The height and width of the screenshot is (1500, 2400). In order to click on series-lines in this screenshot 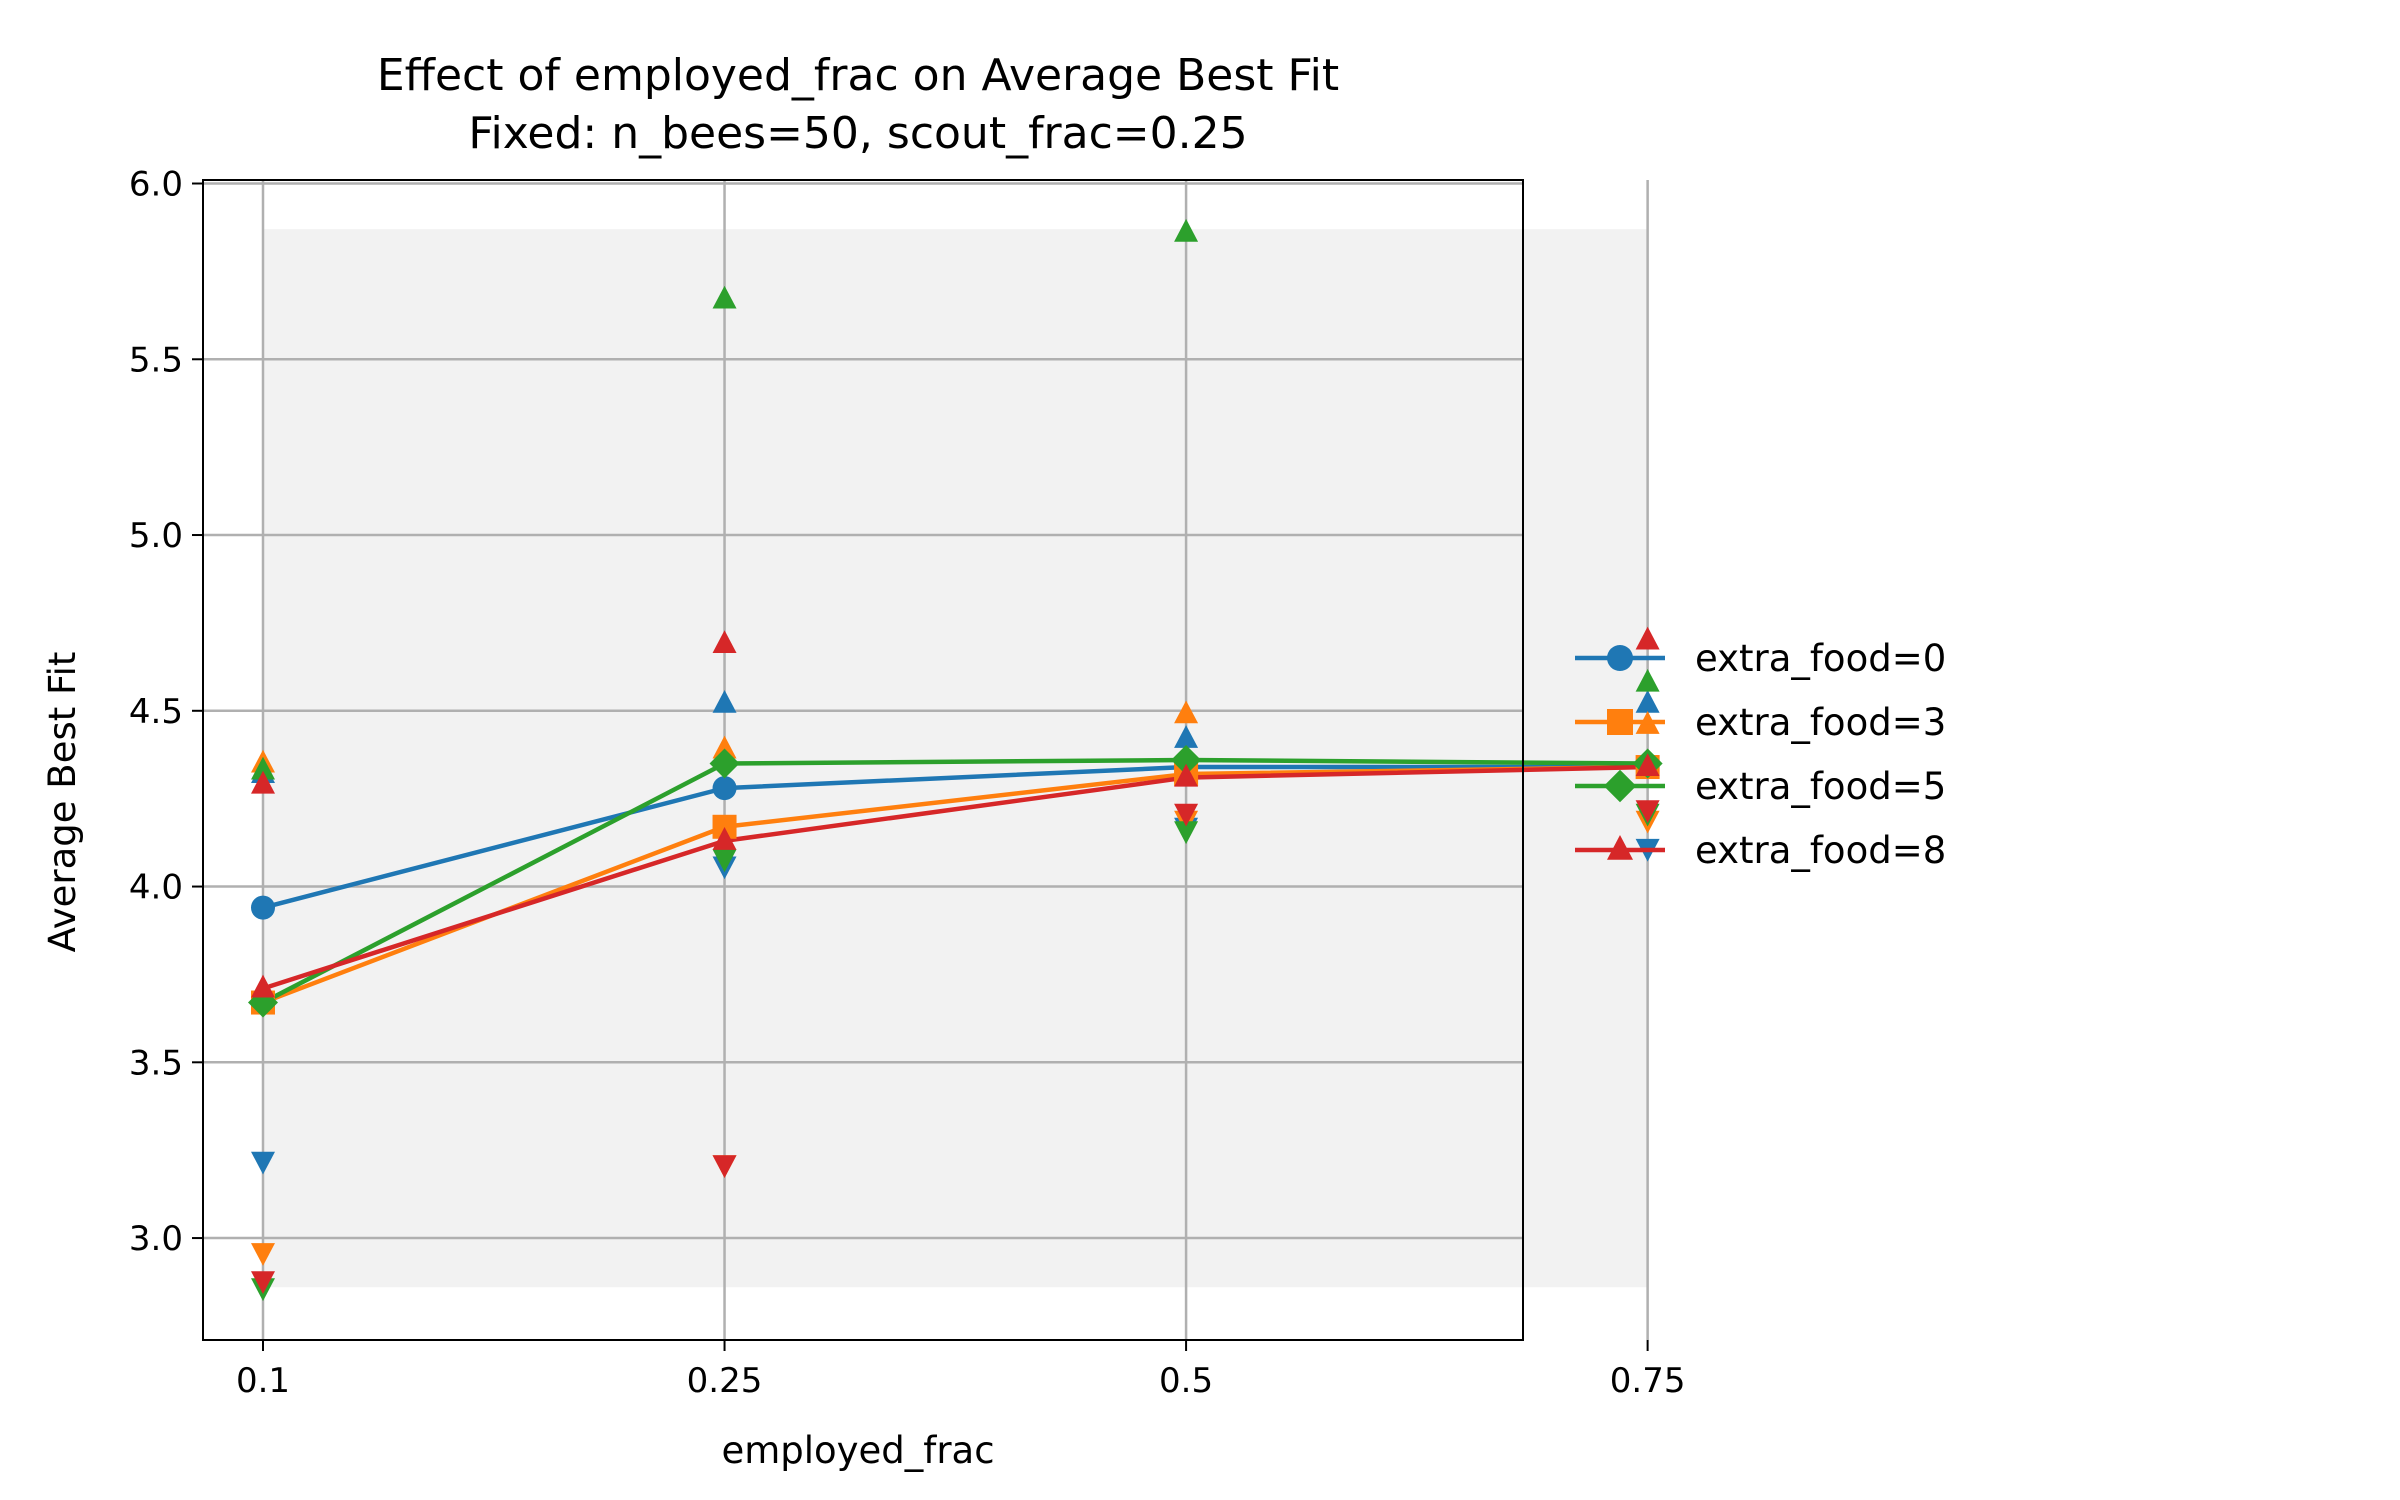, I will do `click(954, 881)`.